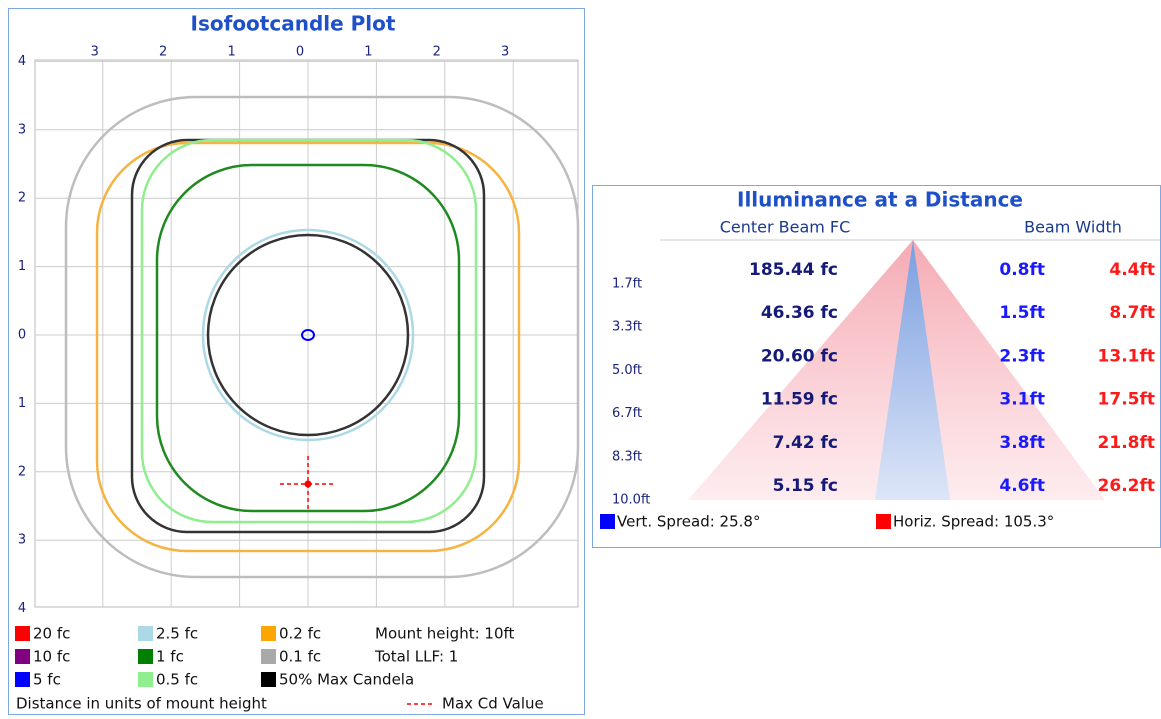  I want to click on distance: 10.0ft, so click(631, 500).